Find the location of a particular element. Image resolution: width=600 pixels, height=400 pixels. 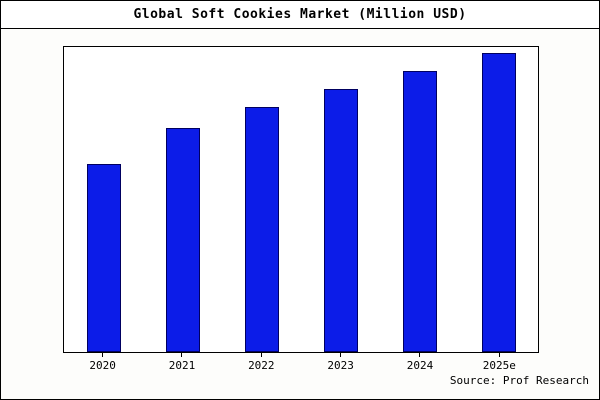

bar-2025e is located at coordinates (498, 202).